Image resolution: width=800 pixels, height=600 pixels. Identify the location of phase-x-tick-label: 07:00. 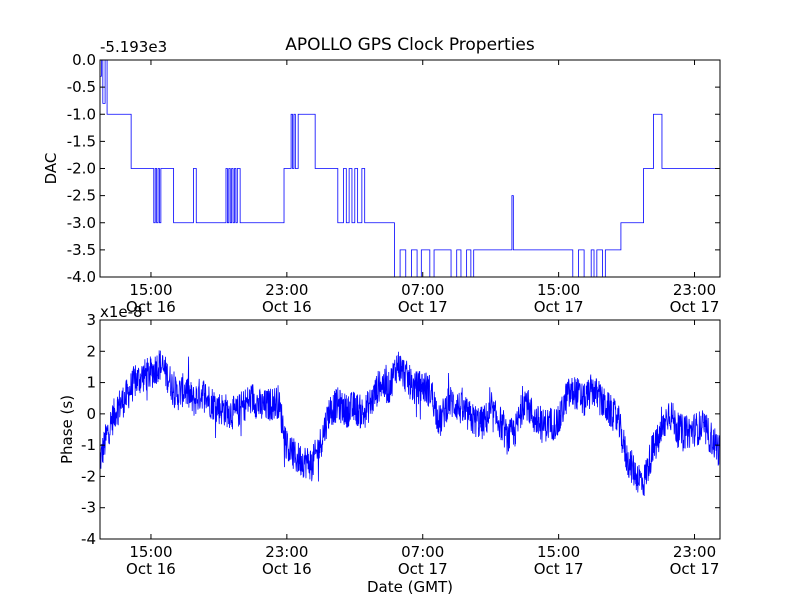
(422, 552).